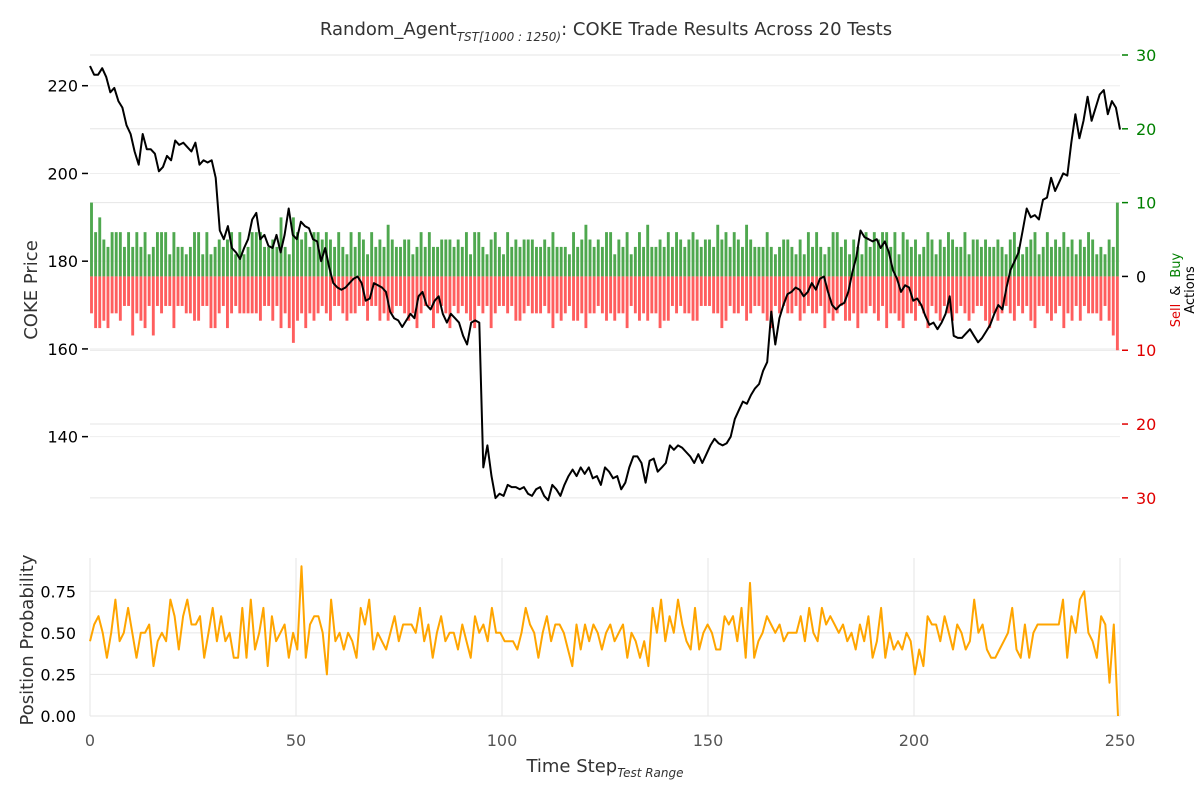 The height and width of the screenshot is (800, 1200). What do you see at coordinates (58, 654) in the screenshot?
I see `probability-axis: 0.00 0.25 0.50 0.75` at bounding box center [58, 654].